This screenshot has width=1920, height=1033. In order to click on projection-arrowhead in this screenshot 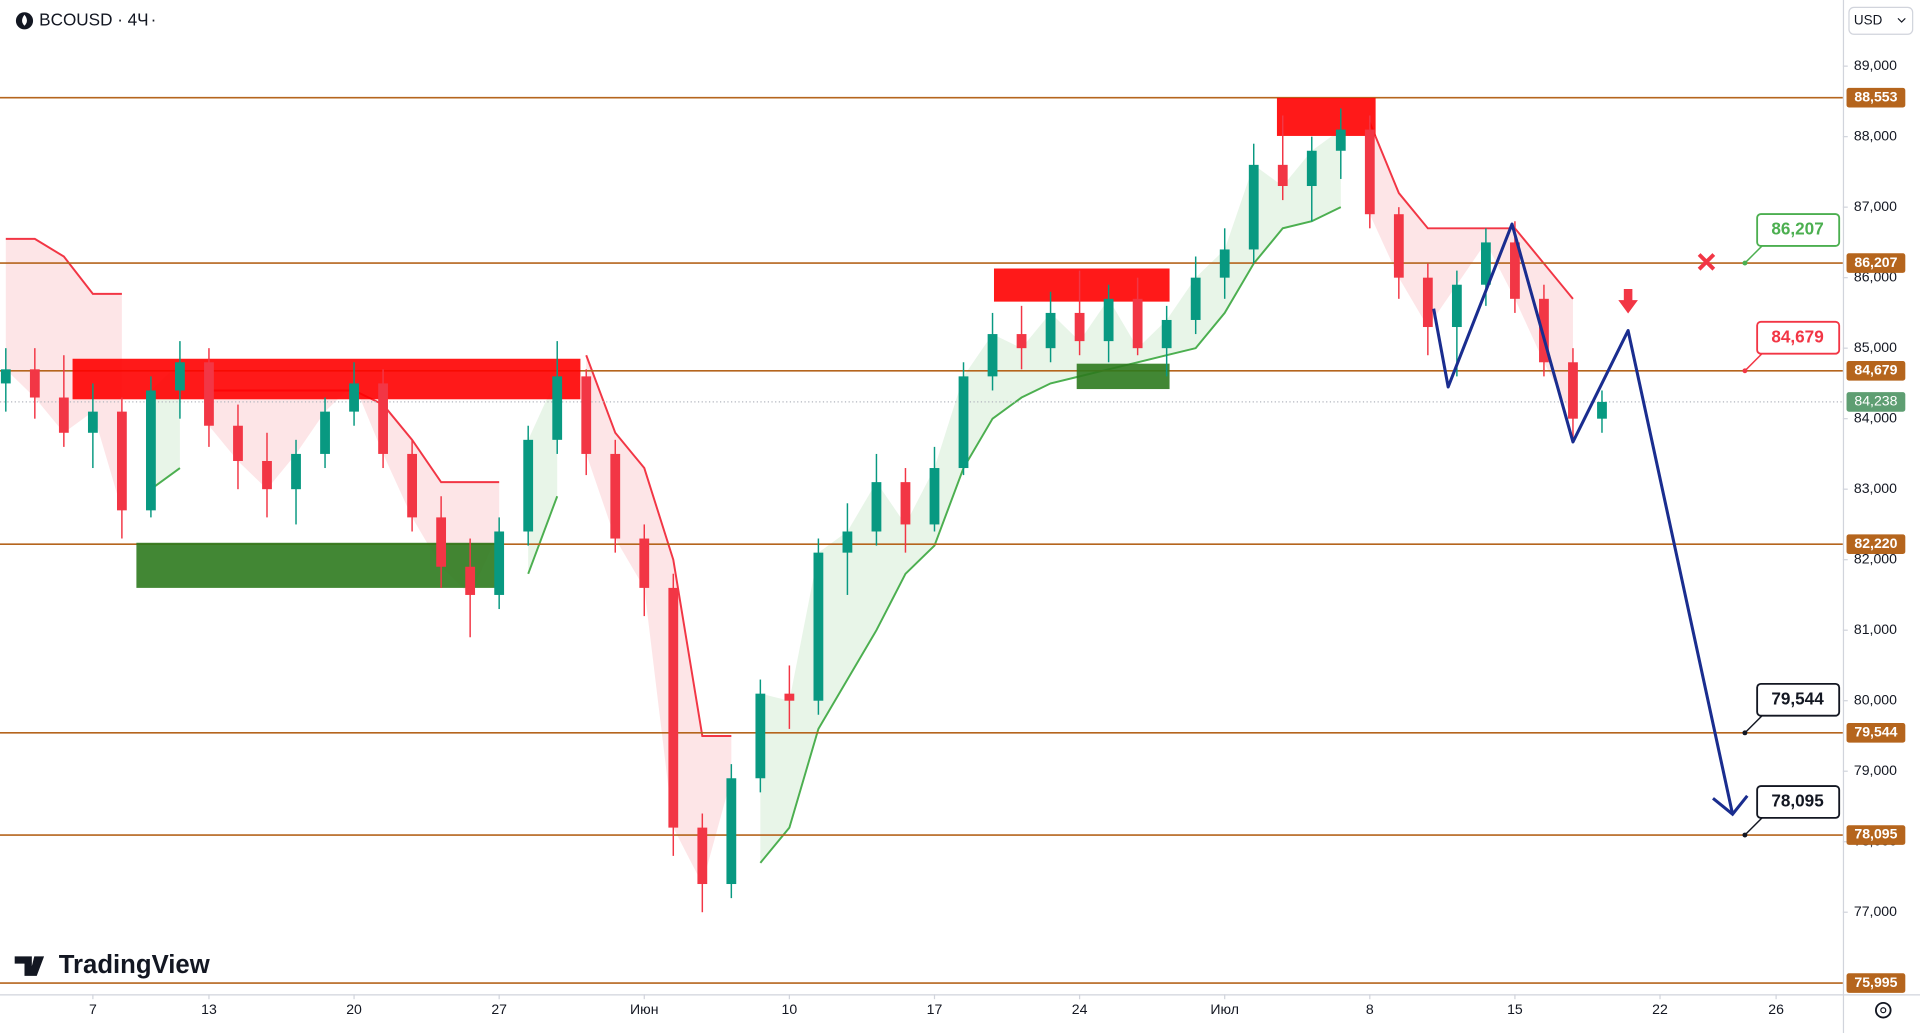, I will do `click(1730, 805)`.